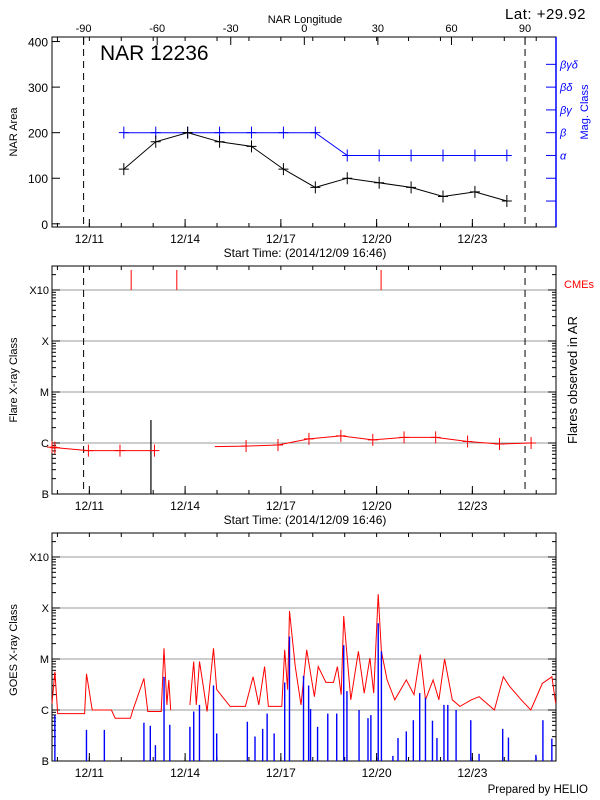 The image size is (600, 800). I want to click on credit-label: Prepared by HELIO, so click(537, 790).